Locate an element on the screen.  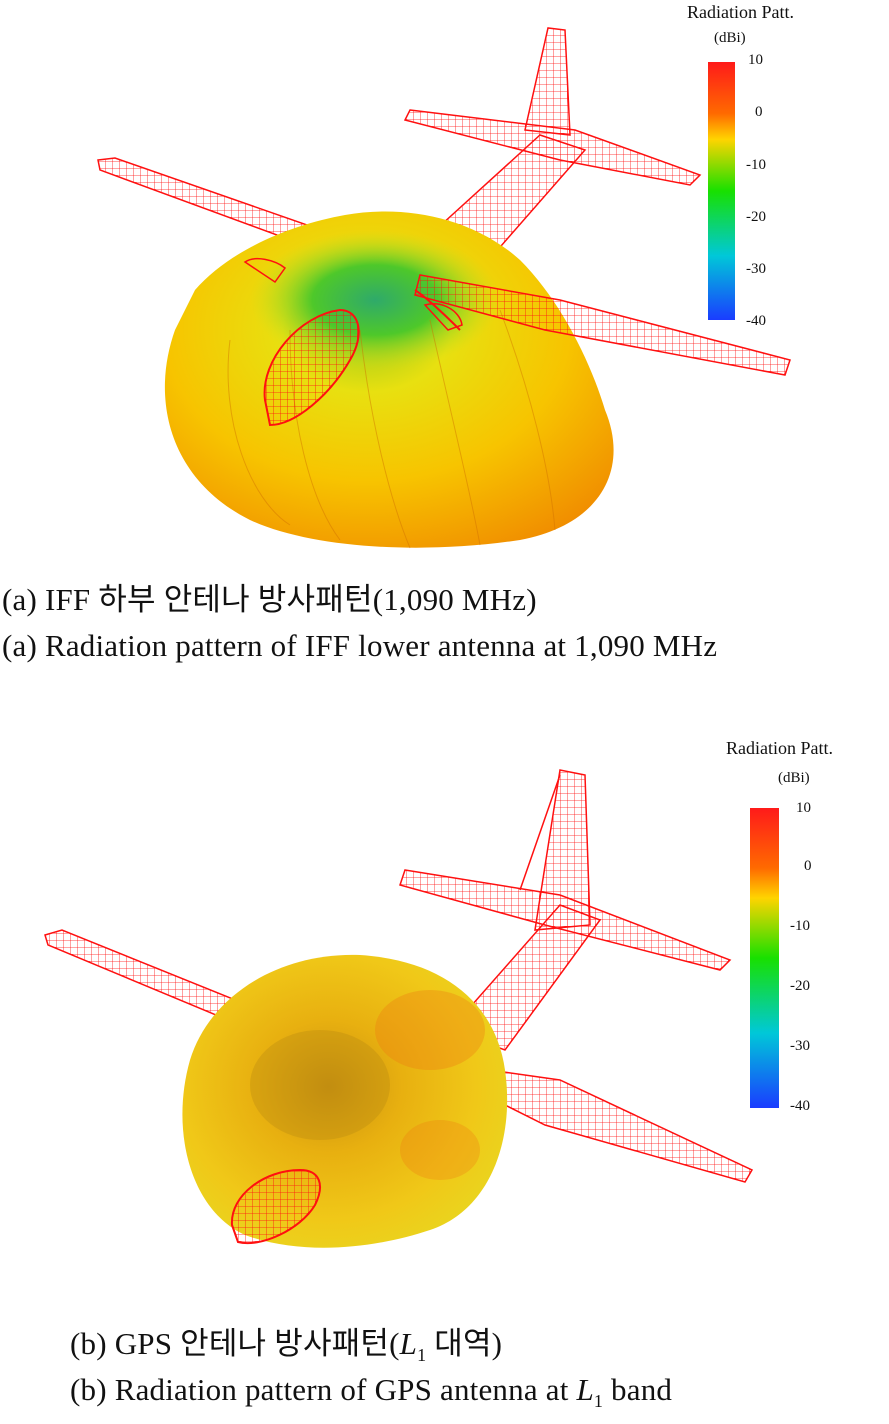
colorbar-b is located at coordinates (764, 958).